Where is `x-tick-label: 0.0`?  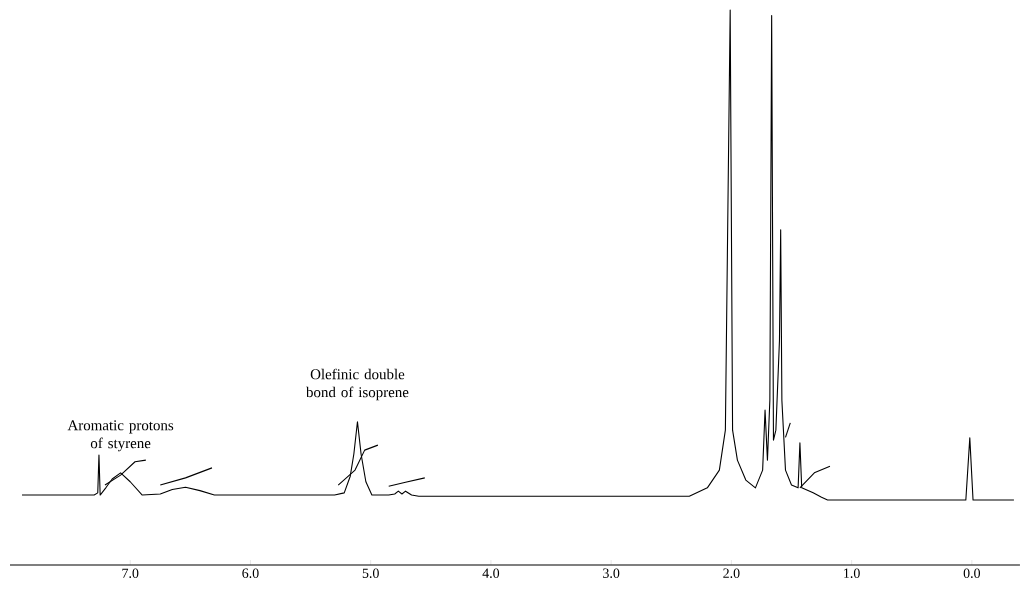
x-tick-label: 0.0 is located at coordinates (972, 573).